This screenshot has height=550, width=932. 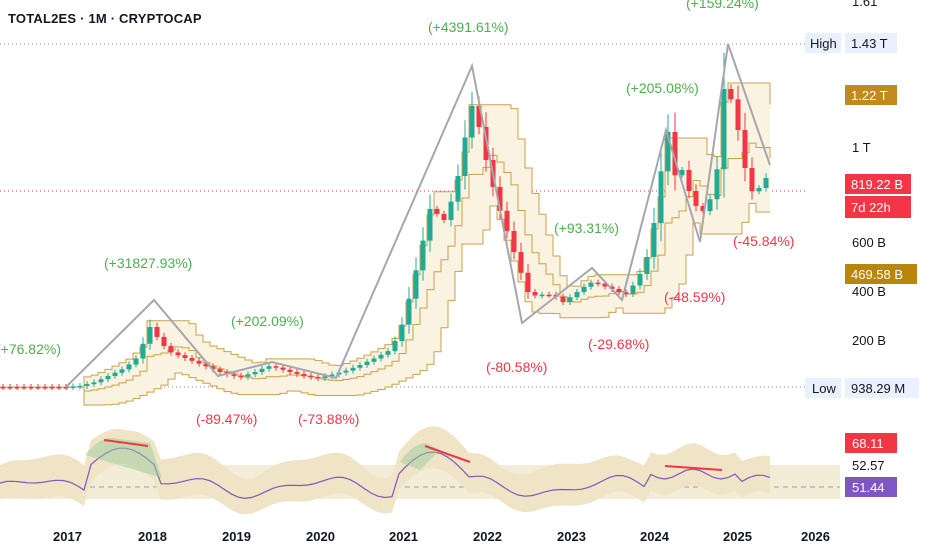 I want to click on swing-annotation: (-45.84%), so click(x=763, y=241).